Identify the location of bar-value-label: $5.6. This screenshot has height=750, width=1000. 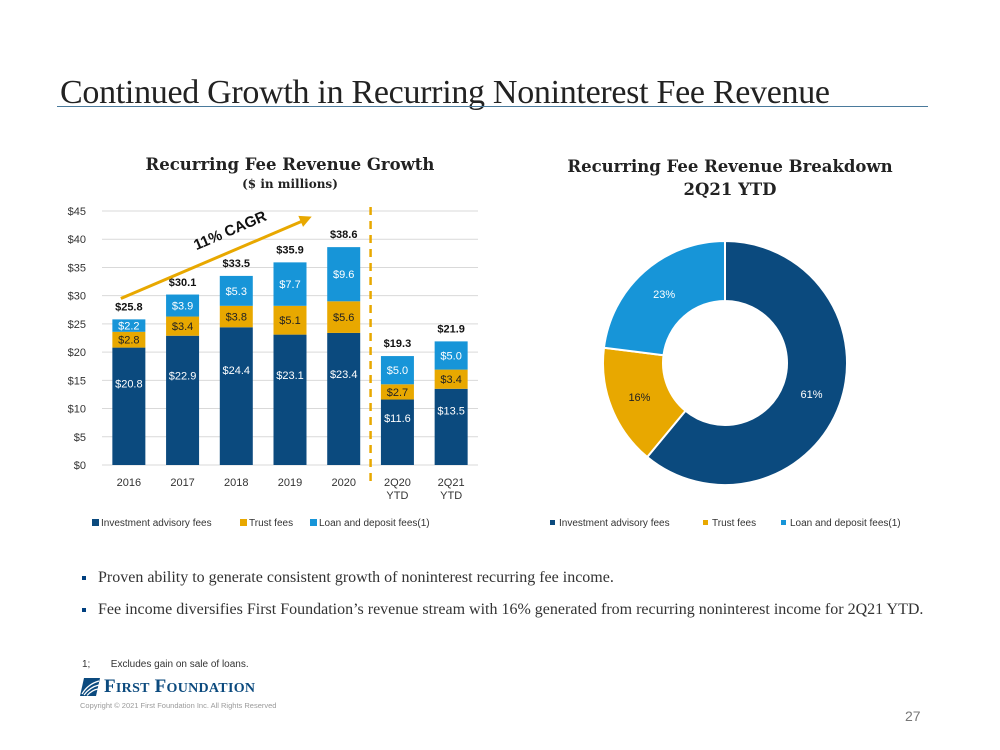
(343, 318).